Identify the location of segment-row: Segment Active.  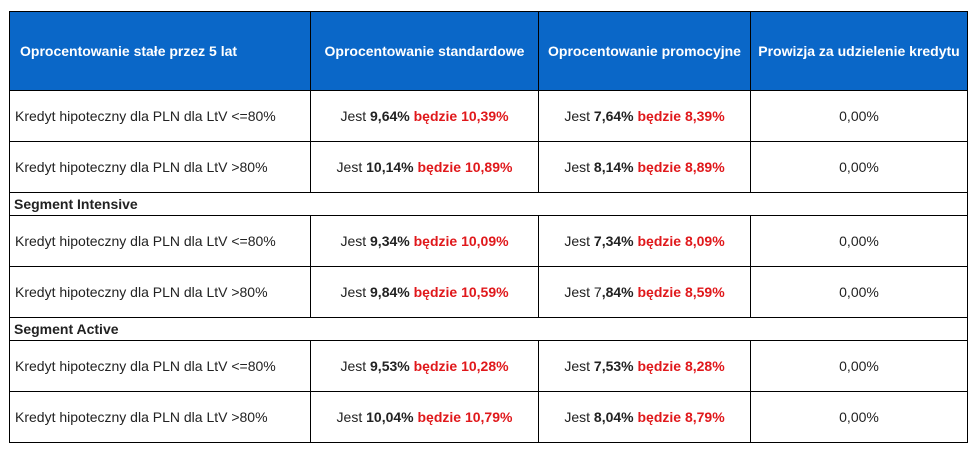
(488, 329).